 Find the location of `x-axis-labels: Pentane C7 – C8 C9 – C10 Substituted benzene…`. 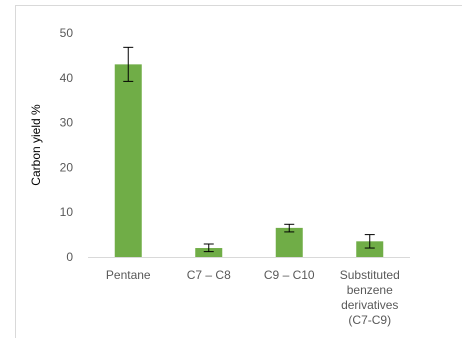

x-axis-labels: Pentane C7 – C8 C9 – C10 Substituted benzene… is located at coordinates (253, 297).